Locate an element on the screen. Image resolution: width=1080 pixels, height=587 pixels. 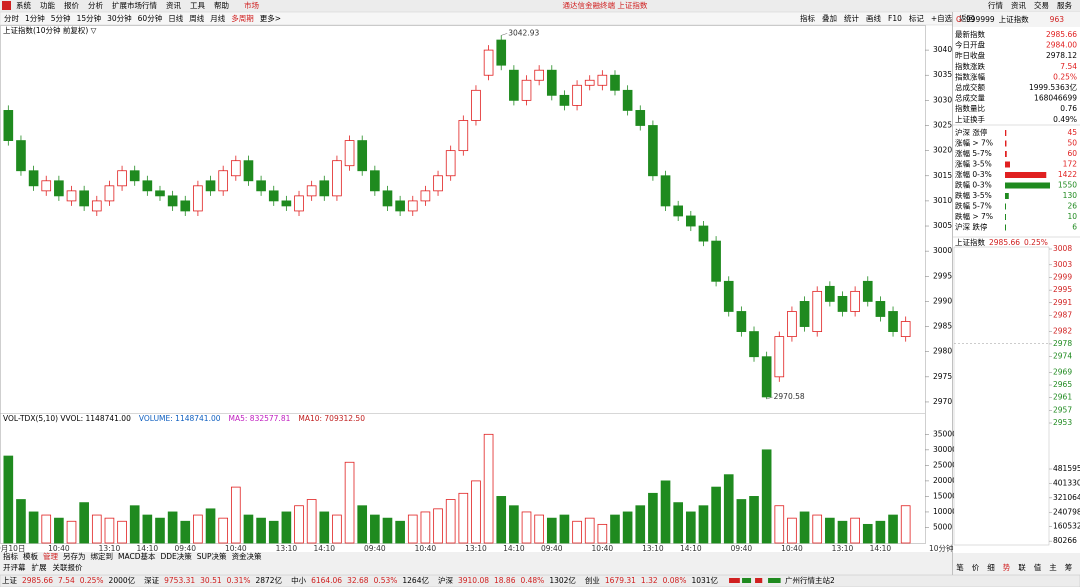
quote-value: 0.49% is located at coordinates (1065, 119).